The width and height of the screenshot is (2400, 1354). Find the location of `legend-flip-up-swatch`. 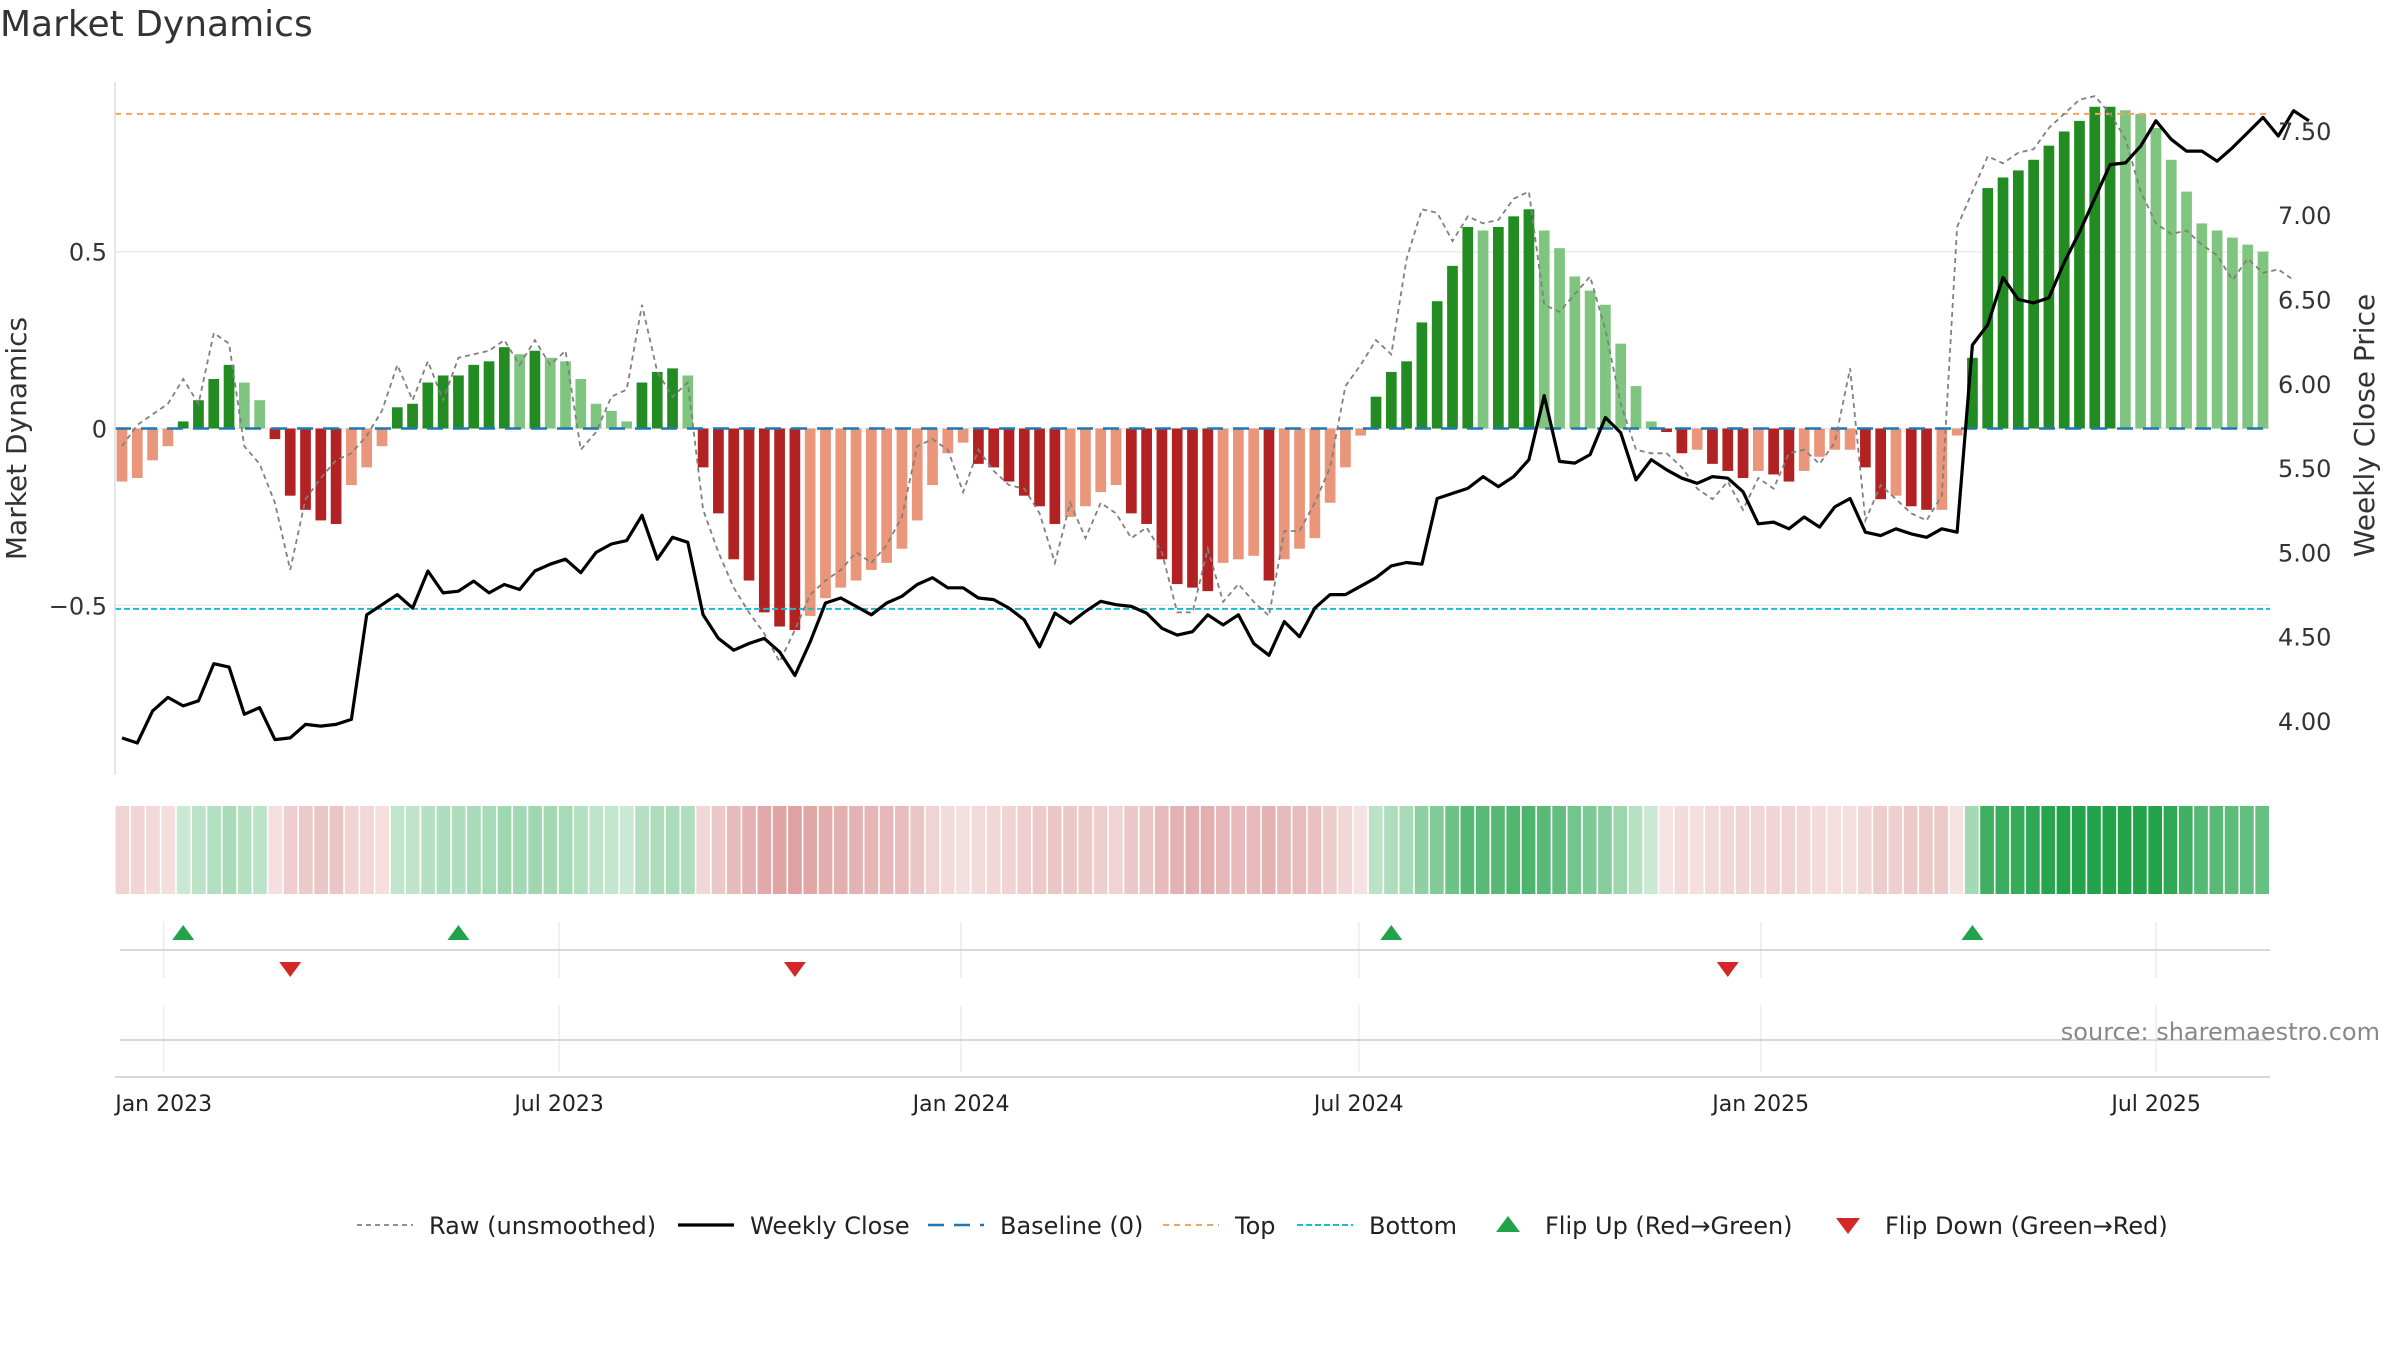

legend-flip-up-swatch is located at coordinates (1508, 1224).